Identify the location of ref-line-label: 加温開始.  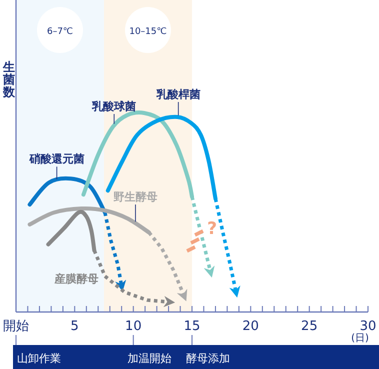
(149, 358).